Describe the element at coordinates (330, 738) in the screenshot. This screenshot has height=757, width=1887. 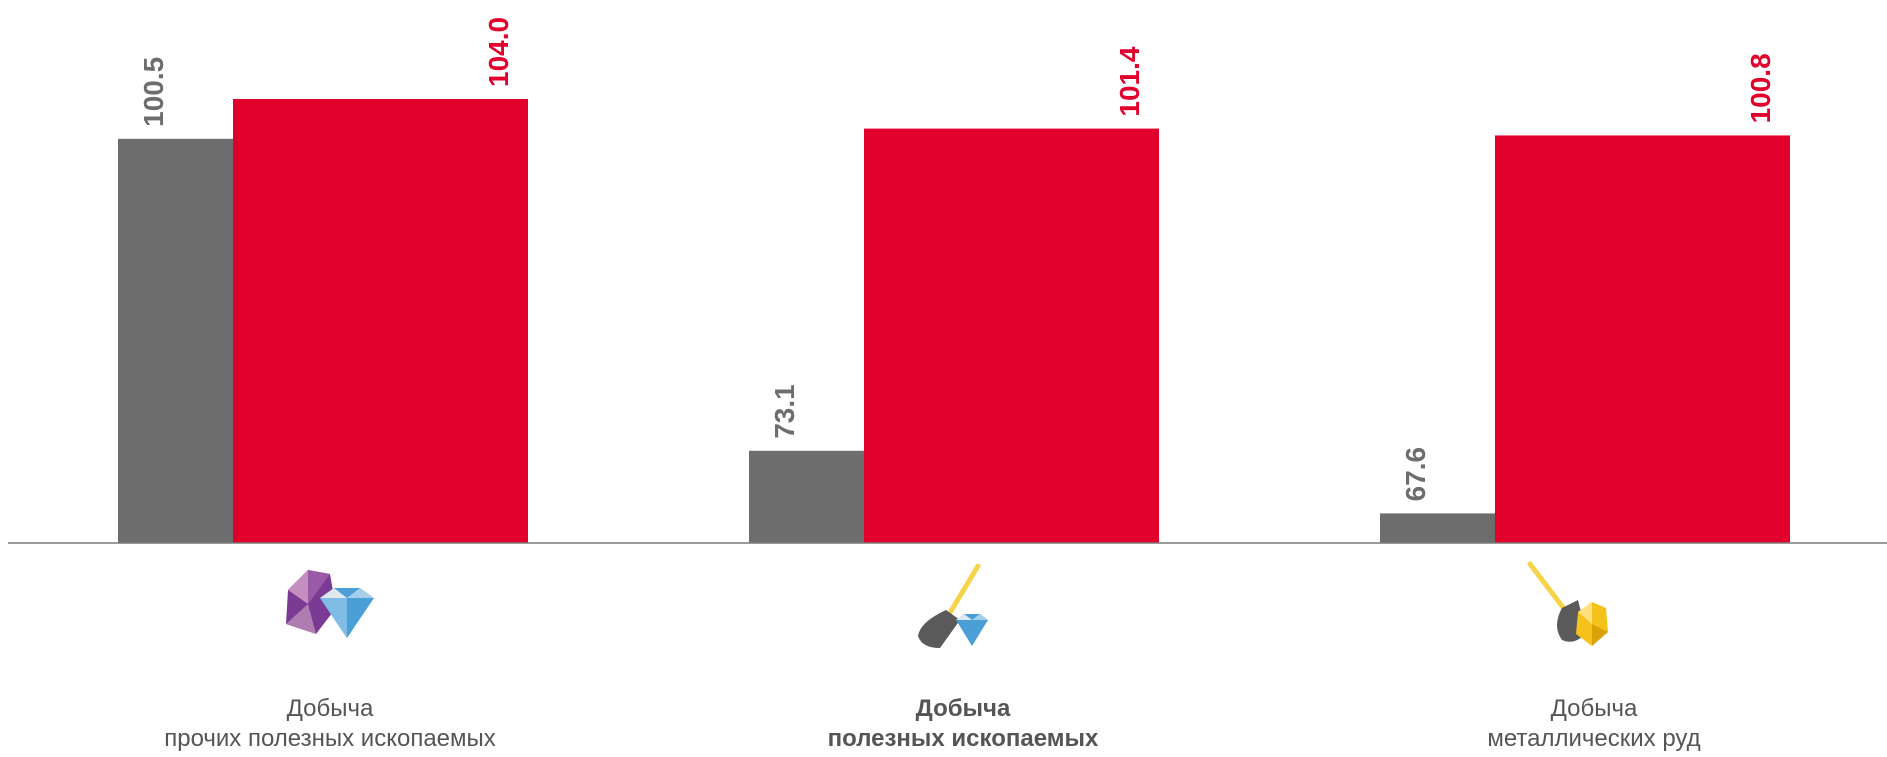
I see `category-label-line2: прочих полезных ископаемых` at that location.